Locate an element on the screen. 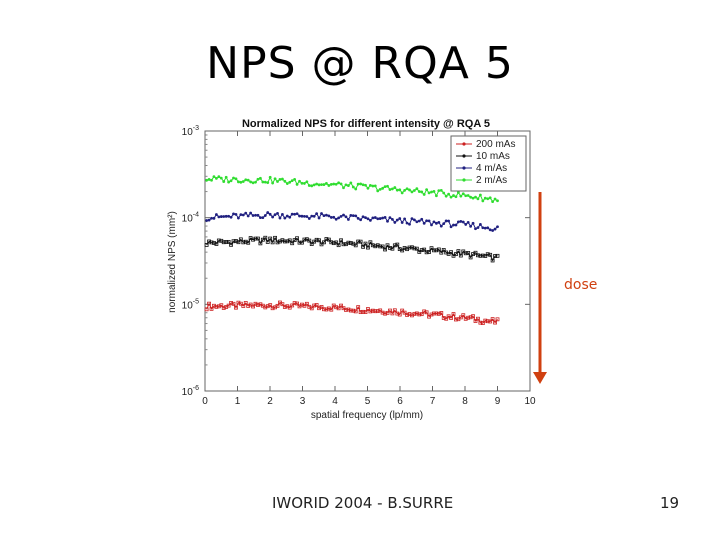  x-tick-label: 7 is located at coordinates (433, 401).